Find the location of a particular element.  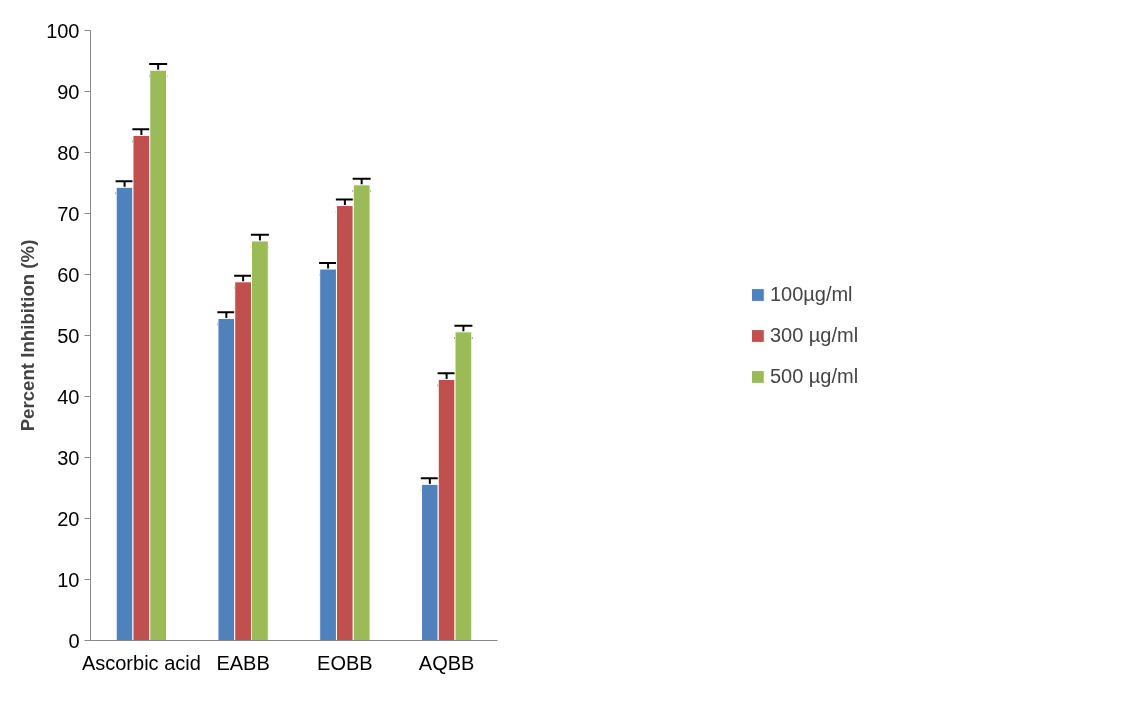

y-tick-label: 70 is located at coordinates (68, 213).